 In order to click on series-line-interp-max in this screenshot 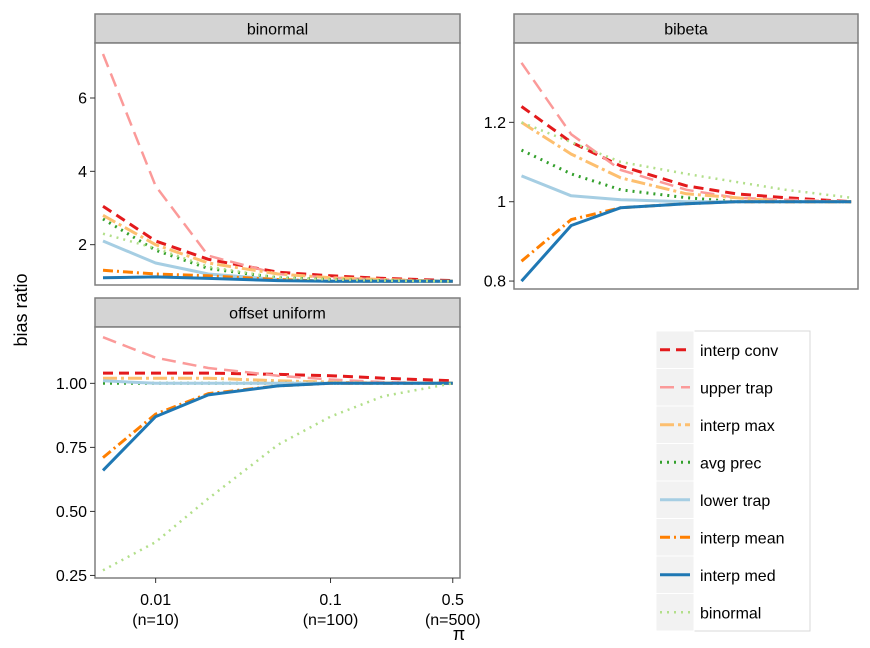, I will do `click(277, 248)`.